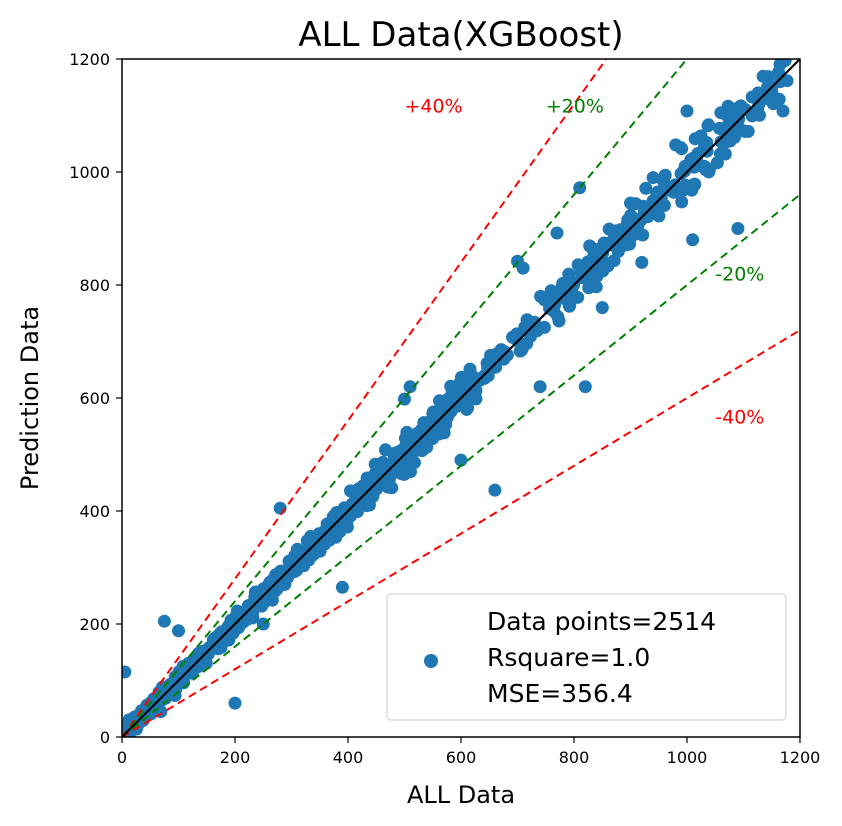  What do you see at coordinates (461, 795) in the screenshot?
I see `x-axis-label: ALL Data` at bounding box center [461, 795].